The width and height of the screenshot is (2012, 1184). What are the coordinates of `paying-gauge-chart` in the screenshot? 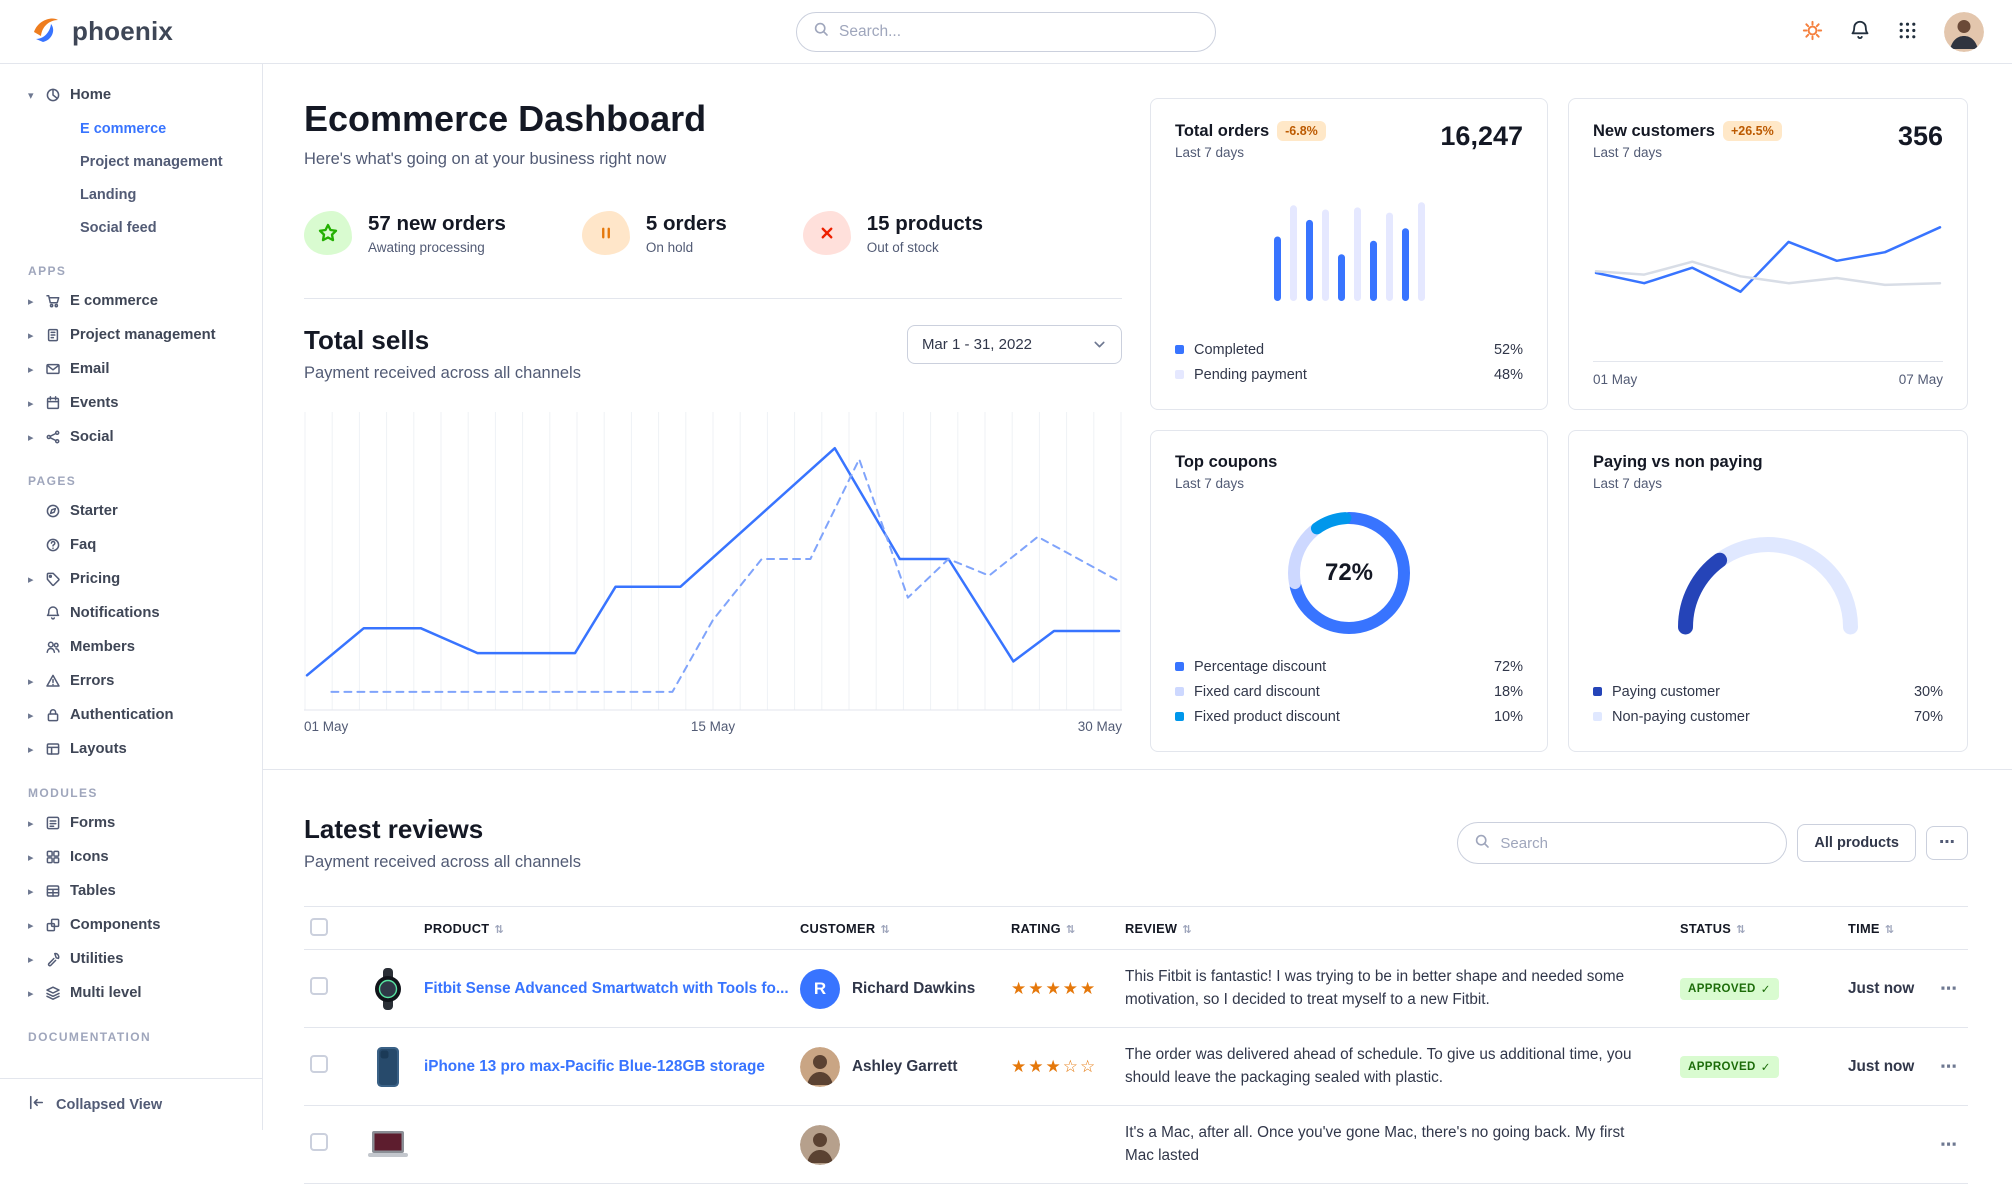 It's located at (1768, 585).